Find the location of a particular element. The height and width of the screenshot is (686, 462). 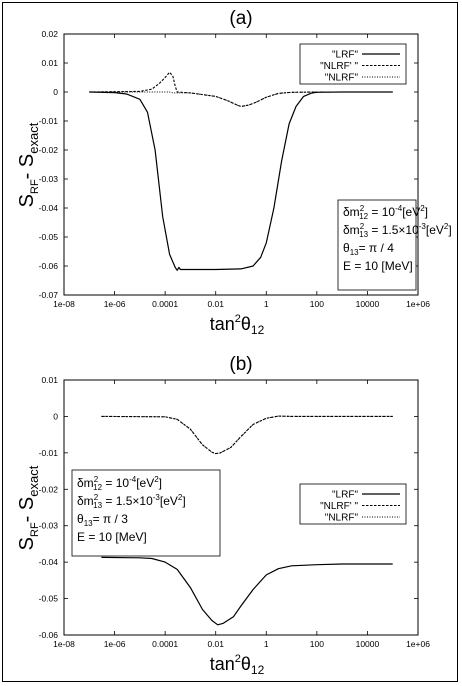

panel-a-y-tick-label: -0.03 is located at coordinates (49, 179).